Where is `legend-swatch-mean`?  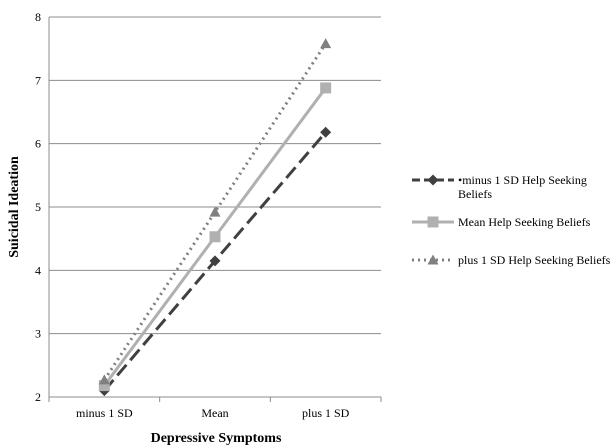
legend-swatch-mean is located at coordinates (433, 222).